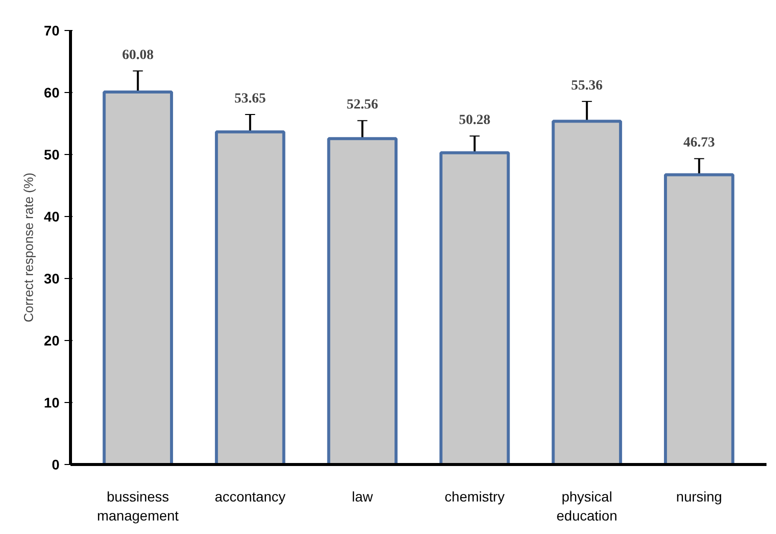 This screenshot has height=534, width=776. Describe the element at coordinates (52, 340) in the screenshot. I see `y-tick-label: 20` at that location.